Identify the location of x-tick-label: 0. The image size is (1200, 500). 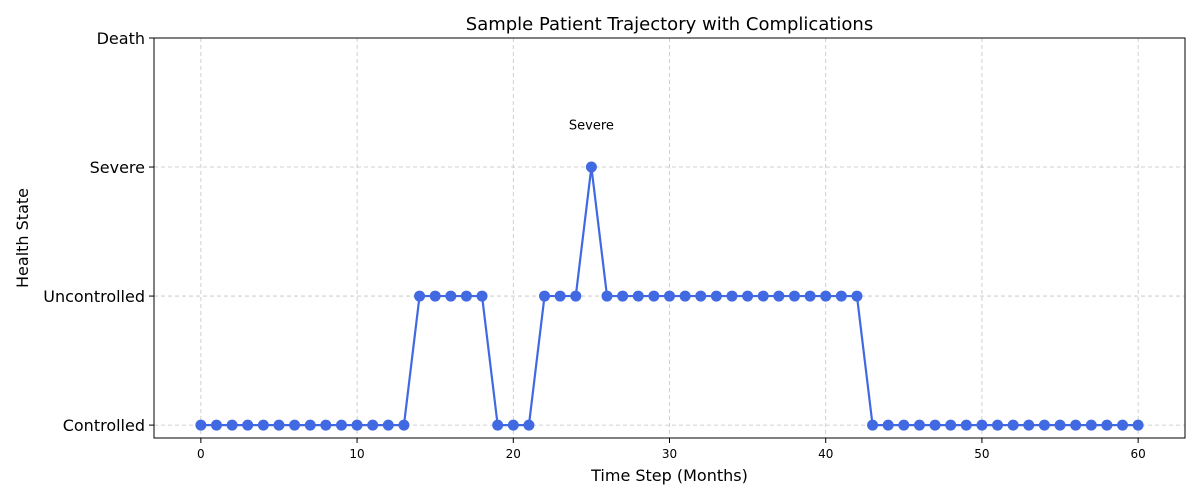
(201, 454).